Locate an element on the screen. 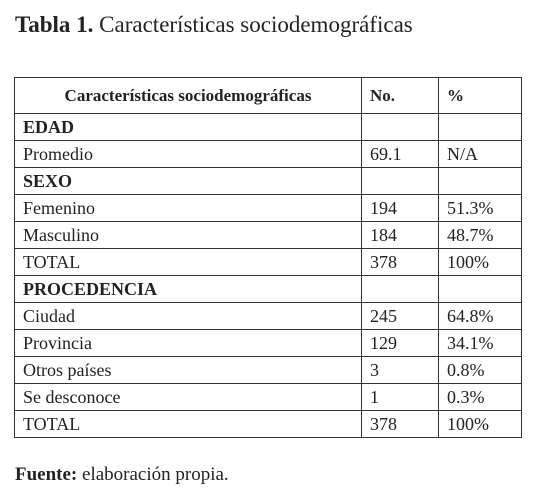 This screenshot has height=499, width=542. source-text: elaboración propia. is located at coordinates (155, 474).